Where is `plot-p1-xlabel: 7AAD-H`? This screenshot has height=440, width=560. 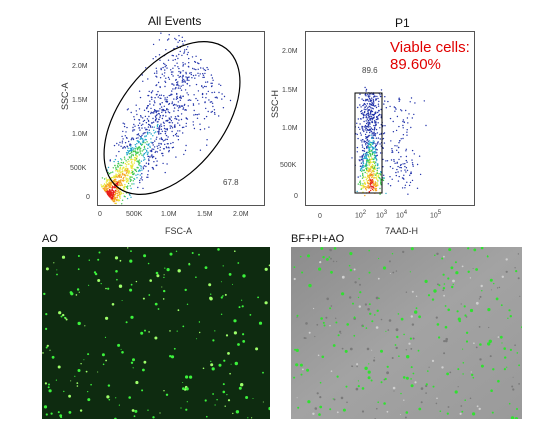
plot-p1-xlabel: 7AAD-H is located at coordinates (402, 231).